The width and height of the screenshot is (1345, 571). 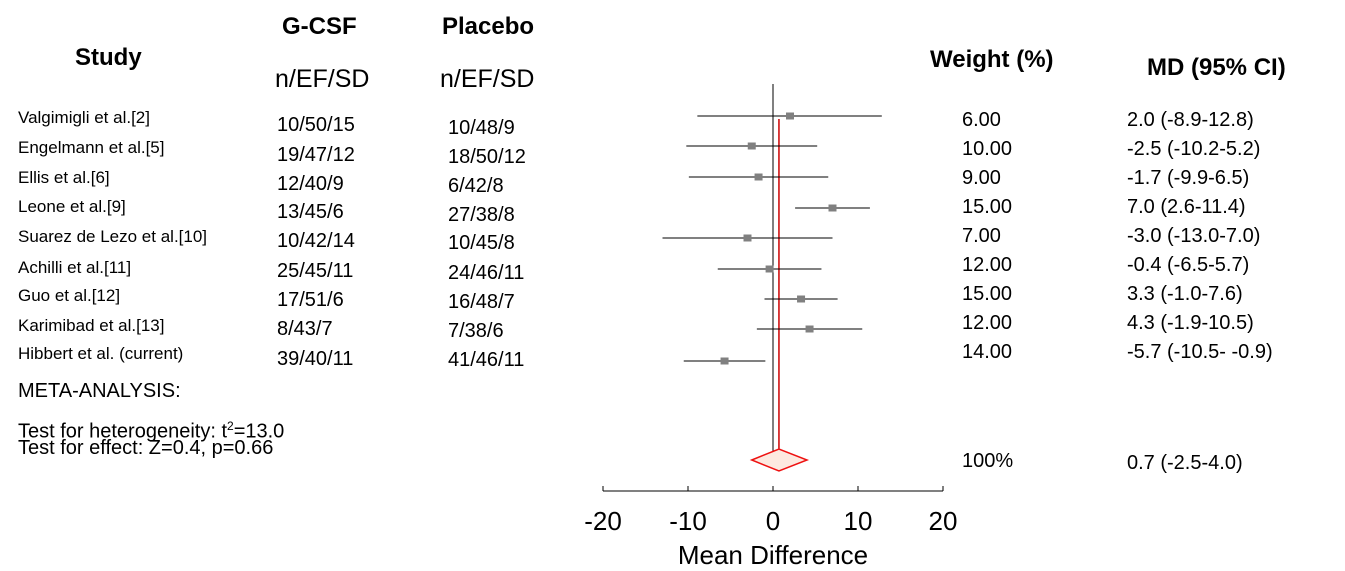 What do you see at coordinates (987, 149) in the screenshot?
I see `weight-value: 10.00` at bounding box center [987, 149].